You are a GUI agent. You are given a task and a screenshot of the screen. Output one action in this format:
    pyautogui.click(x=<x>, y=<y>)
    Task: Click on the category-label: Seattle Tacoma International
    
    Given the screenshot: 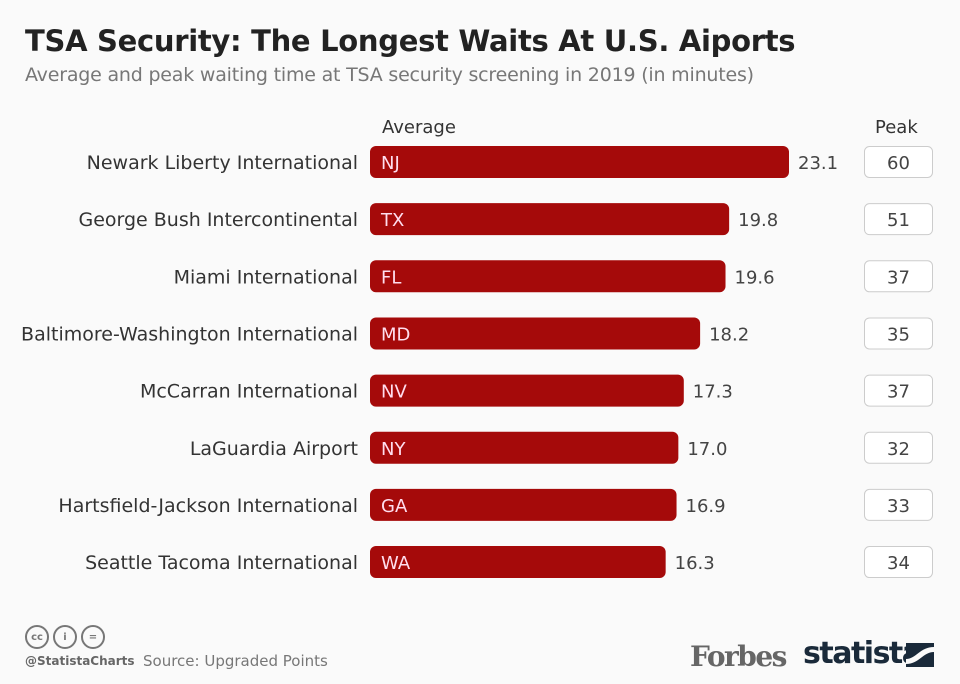 What is the action you would take?
    pyautogui.click(x=221, y=563)
    